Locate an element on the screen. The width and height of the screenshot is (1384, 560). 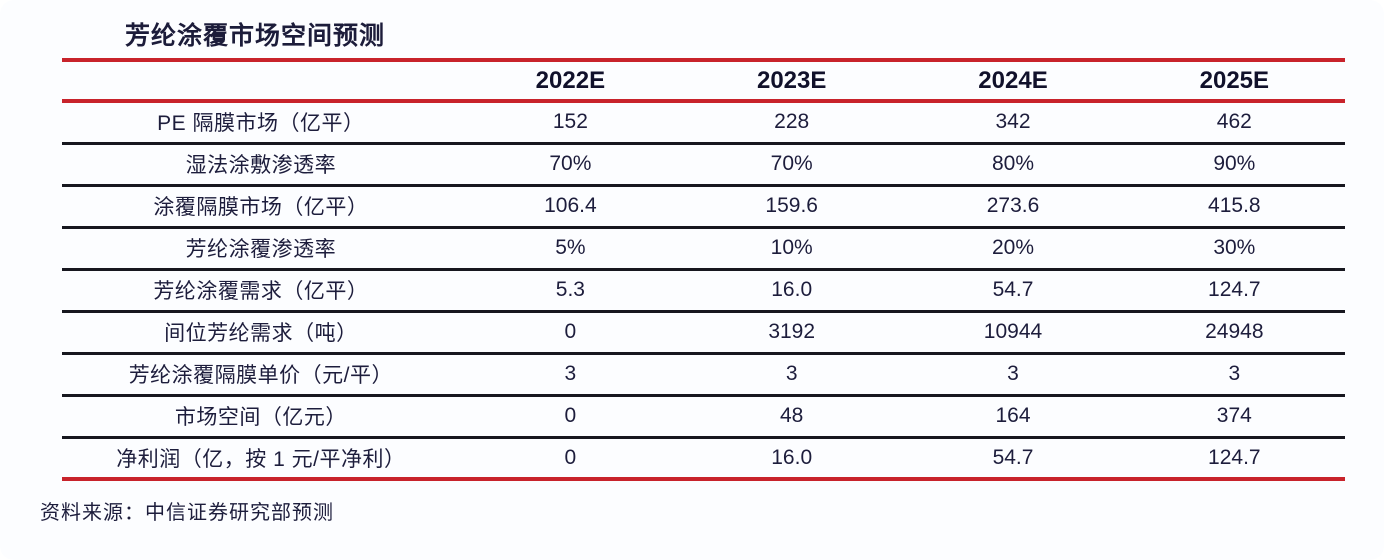
table-row: PE 隔膜市场（亿平） 152 228 342 462 is located at coordinates (703, 122).